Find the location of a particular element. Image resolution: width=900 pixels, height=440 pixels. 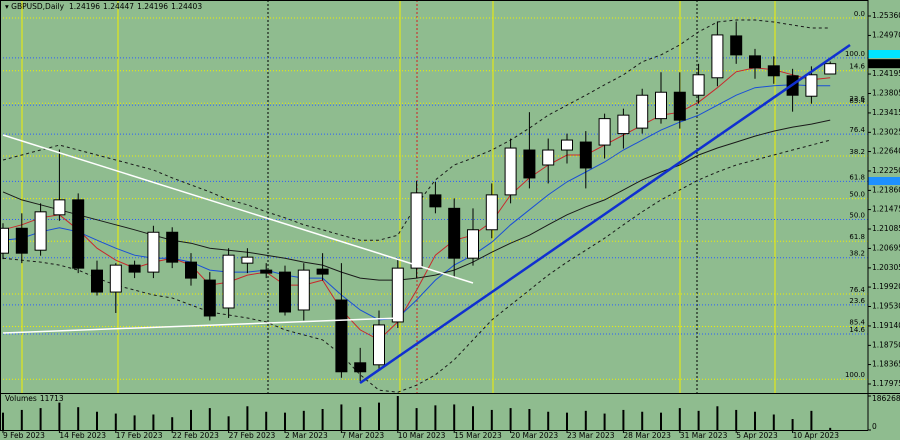

y-tick-label: 1.24195 is located at coordinates (886, 73).